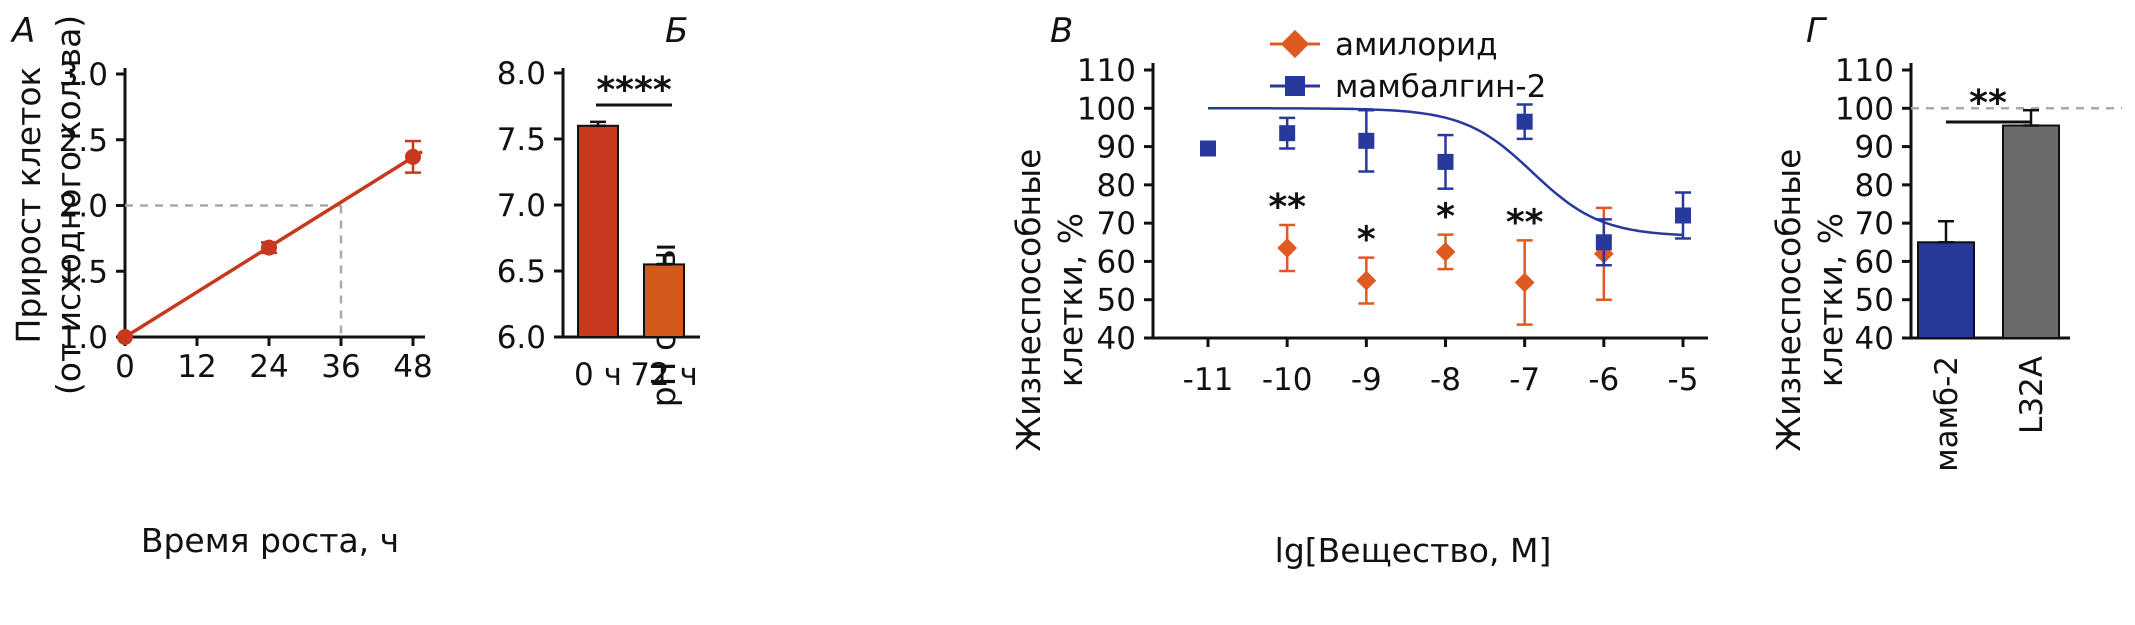 Image resolution: width=2135 pixels, height=625 pixels. I want to click on c-y-tick-label: 60, so click(1116, 262).